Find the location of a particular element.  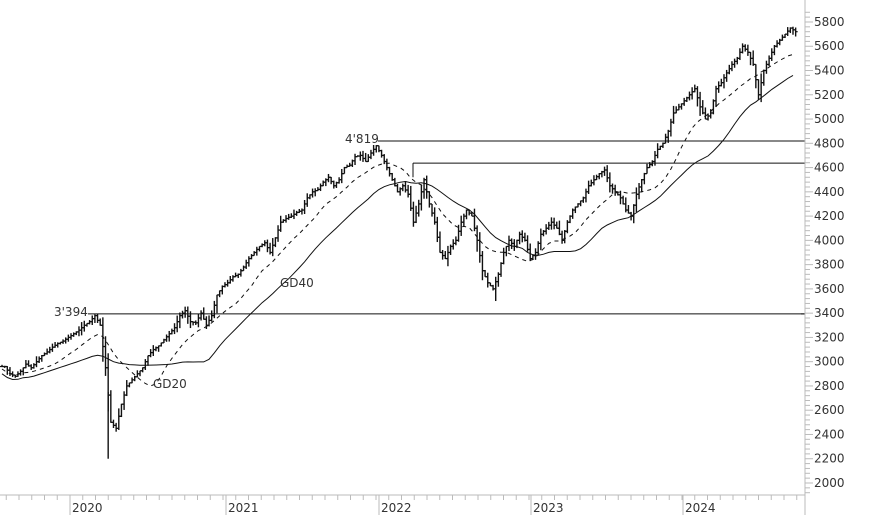

level-label-3394: 3'394 is located at coordinates (71, 312).